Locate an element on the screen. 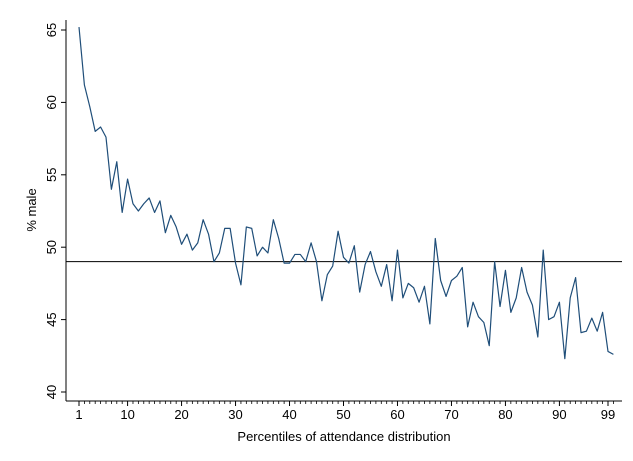 This screenshot has height=461, width=633. y-tick-label: 50 is located at coordinates (51, 247).